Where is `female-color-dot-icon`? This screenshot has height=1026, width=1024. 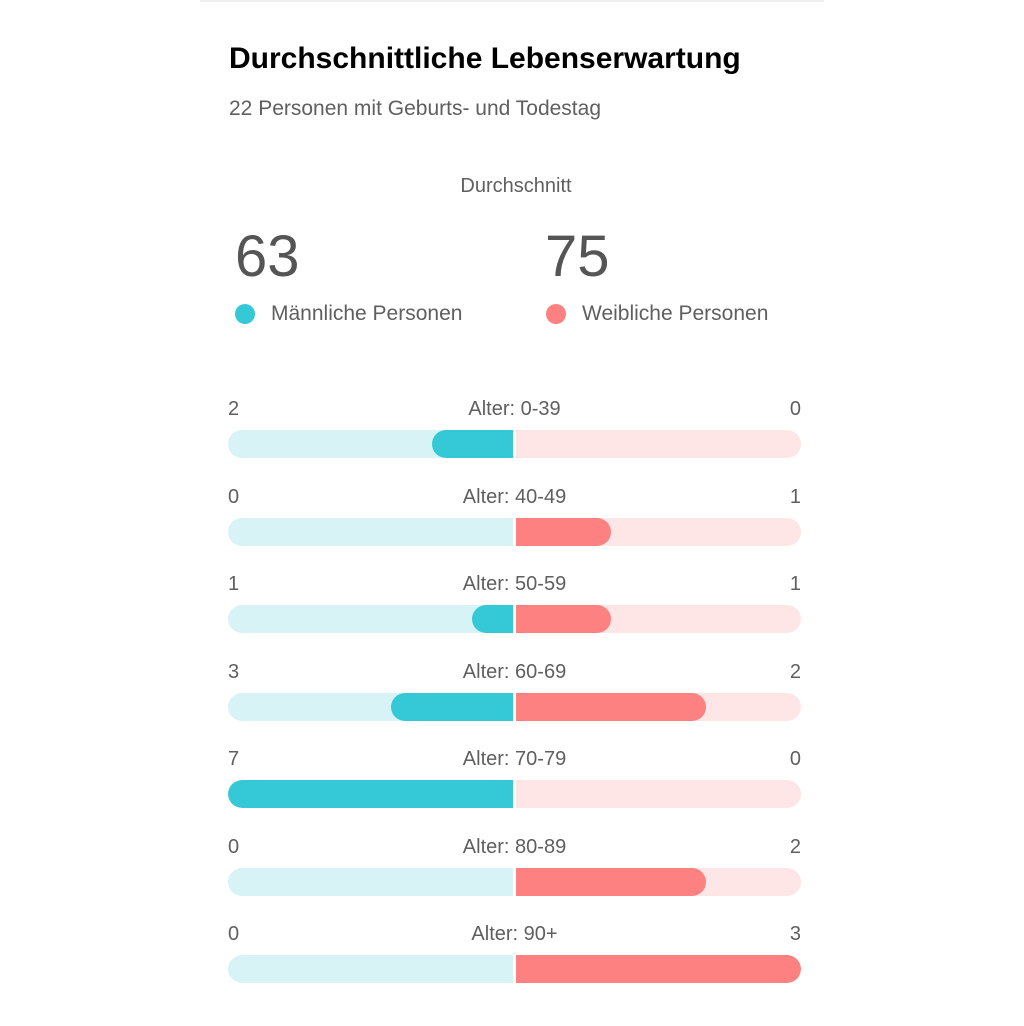
female-color-dot-icon is located at coordinates (556, 314).